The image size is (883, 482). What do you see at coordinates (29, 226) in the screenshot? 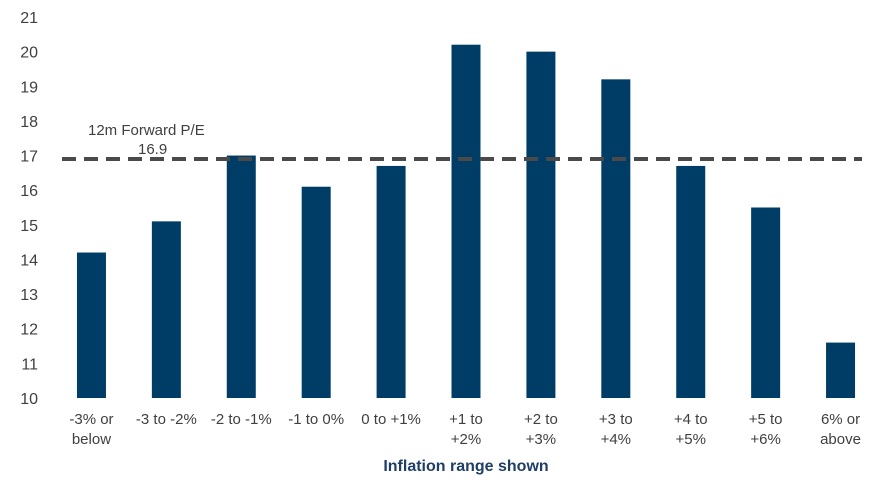
I see `y-tick-label: 15` at bounding box center [29, 226].